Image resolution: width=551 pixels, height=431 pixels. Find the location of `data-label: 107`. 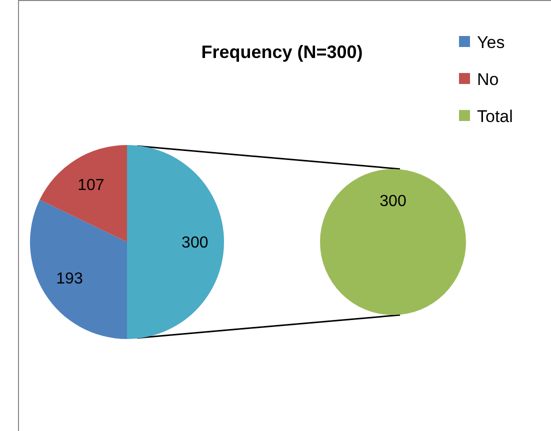

data-label: 107 is located at coordinates (91, 185).